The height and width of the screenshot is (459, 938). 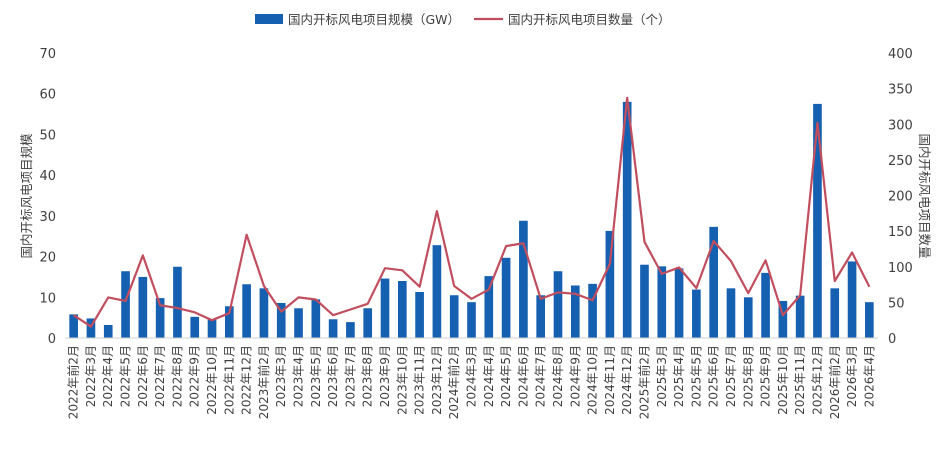 I want to click on x-tick-label: 2024年6月, so click(x=523, y=376).